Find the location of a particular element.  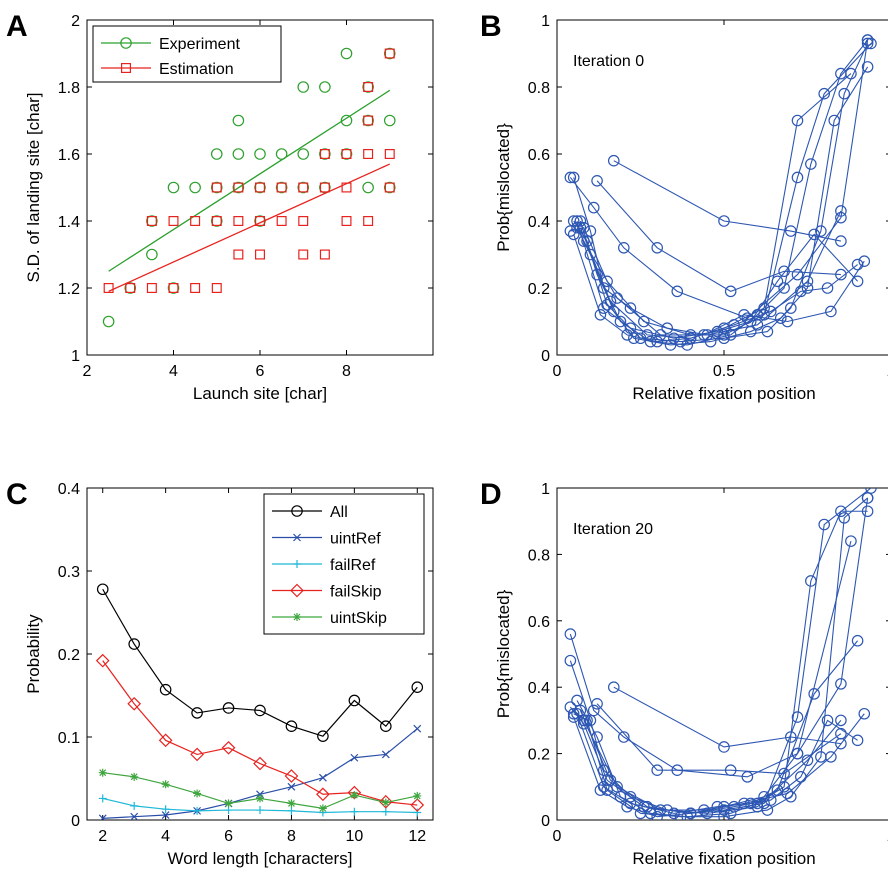

y-tick-label: 0.3 is located at coordinates (69, 572).